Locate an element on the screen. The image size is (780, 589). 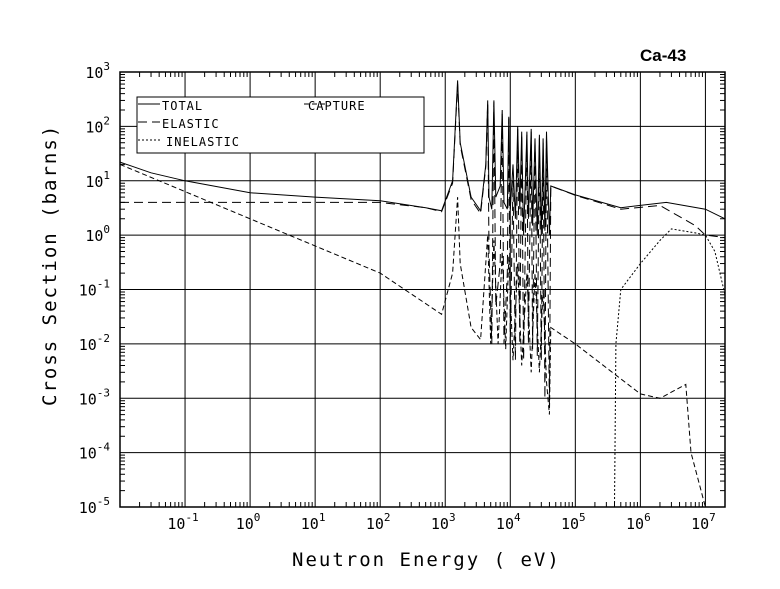
series-inelastic-line is located at coordinates (670, 368).